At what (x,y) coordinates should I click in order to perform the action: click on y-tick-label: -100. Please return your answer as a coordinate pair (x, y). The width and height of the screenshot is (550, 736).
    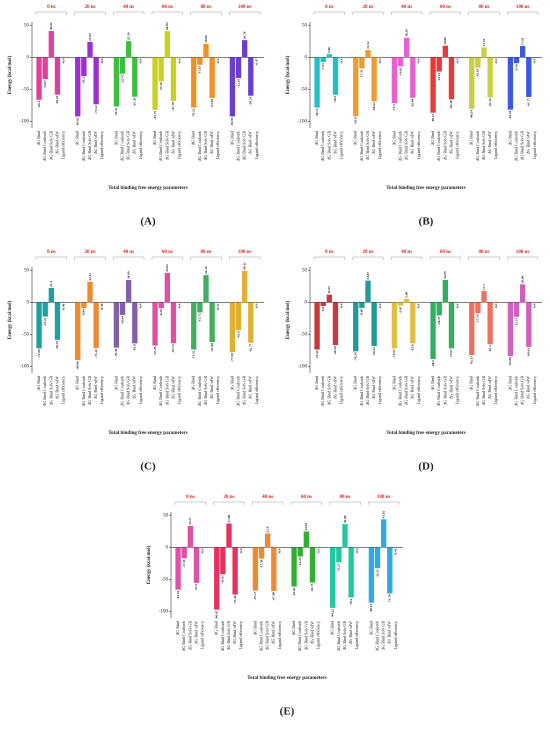
    Looking at the image, I should click on (25, 122).